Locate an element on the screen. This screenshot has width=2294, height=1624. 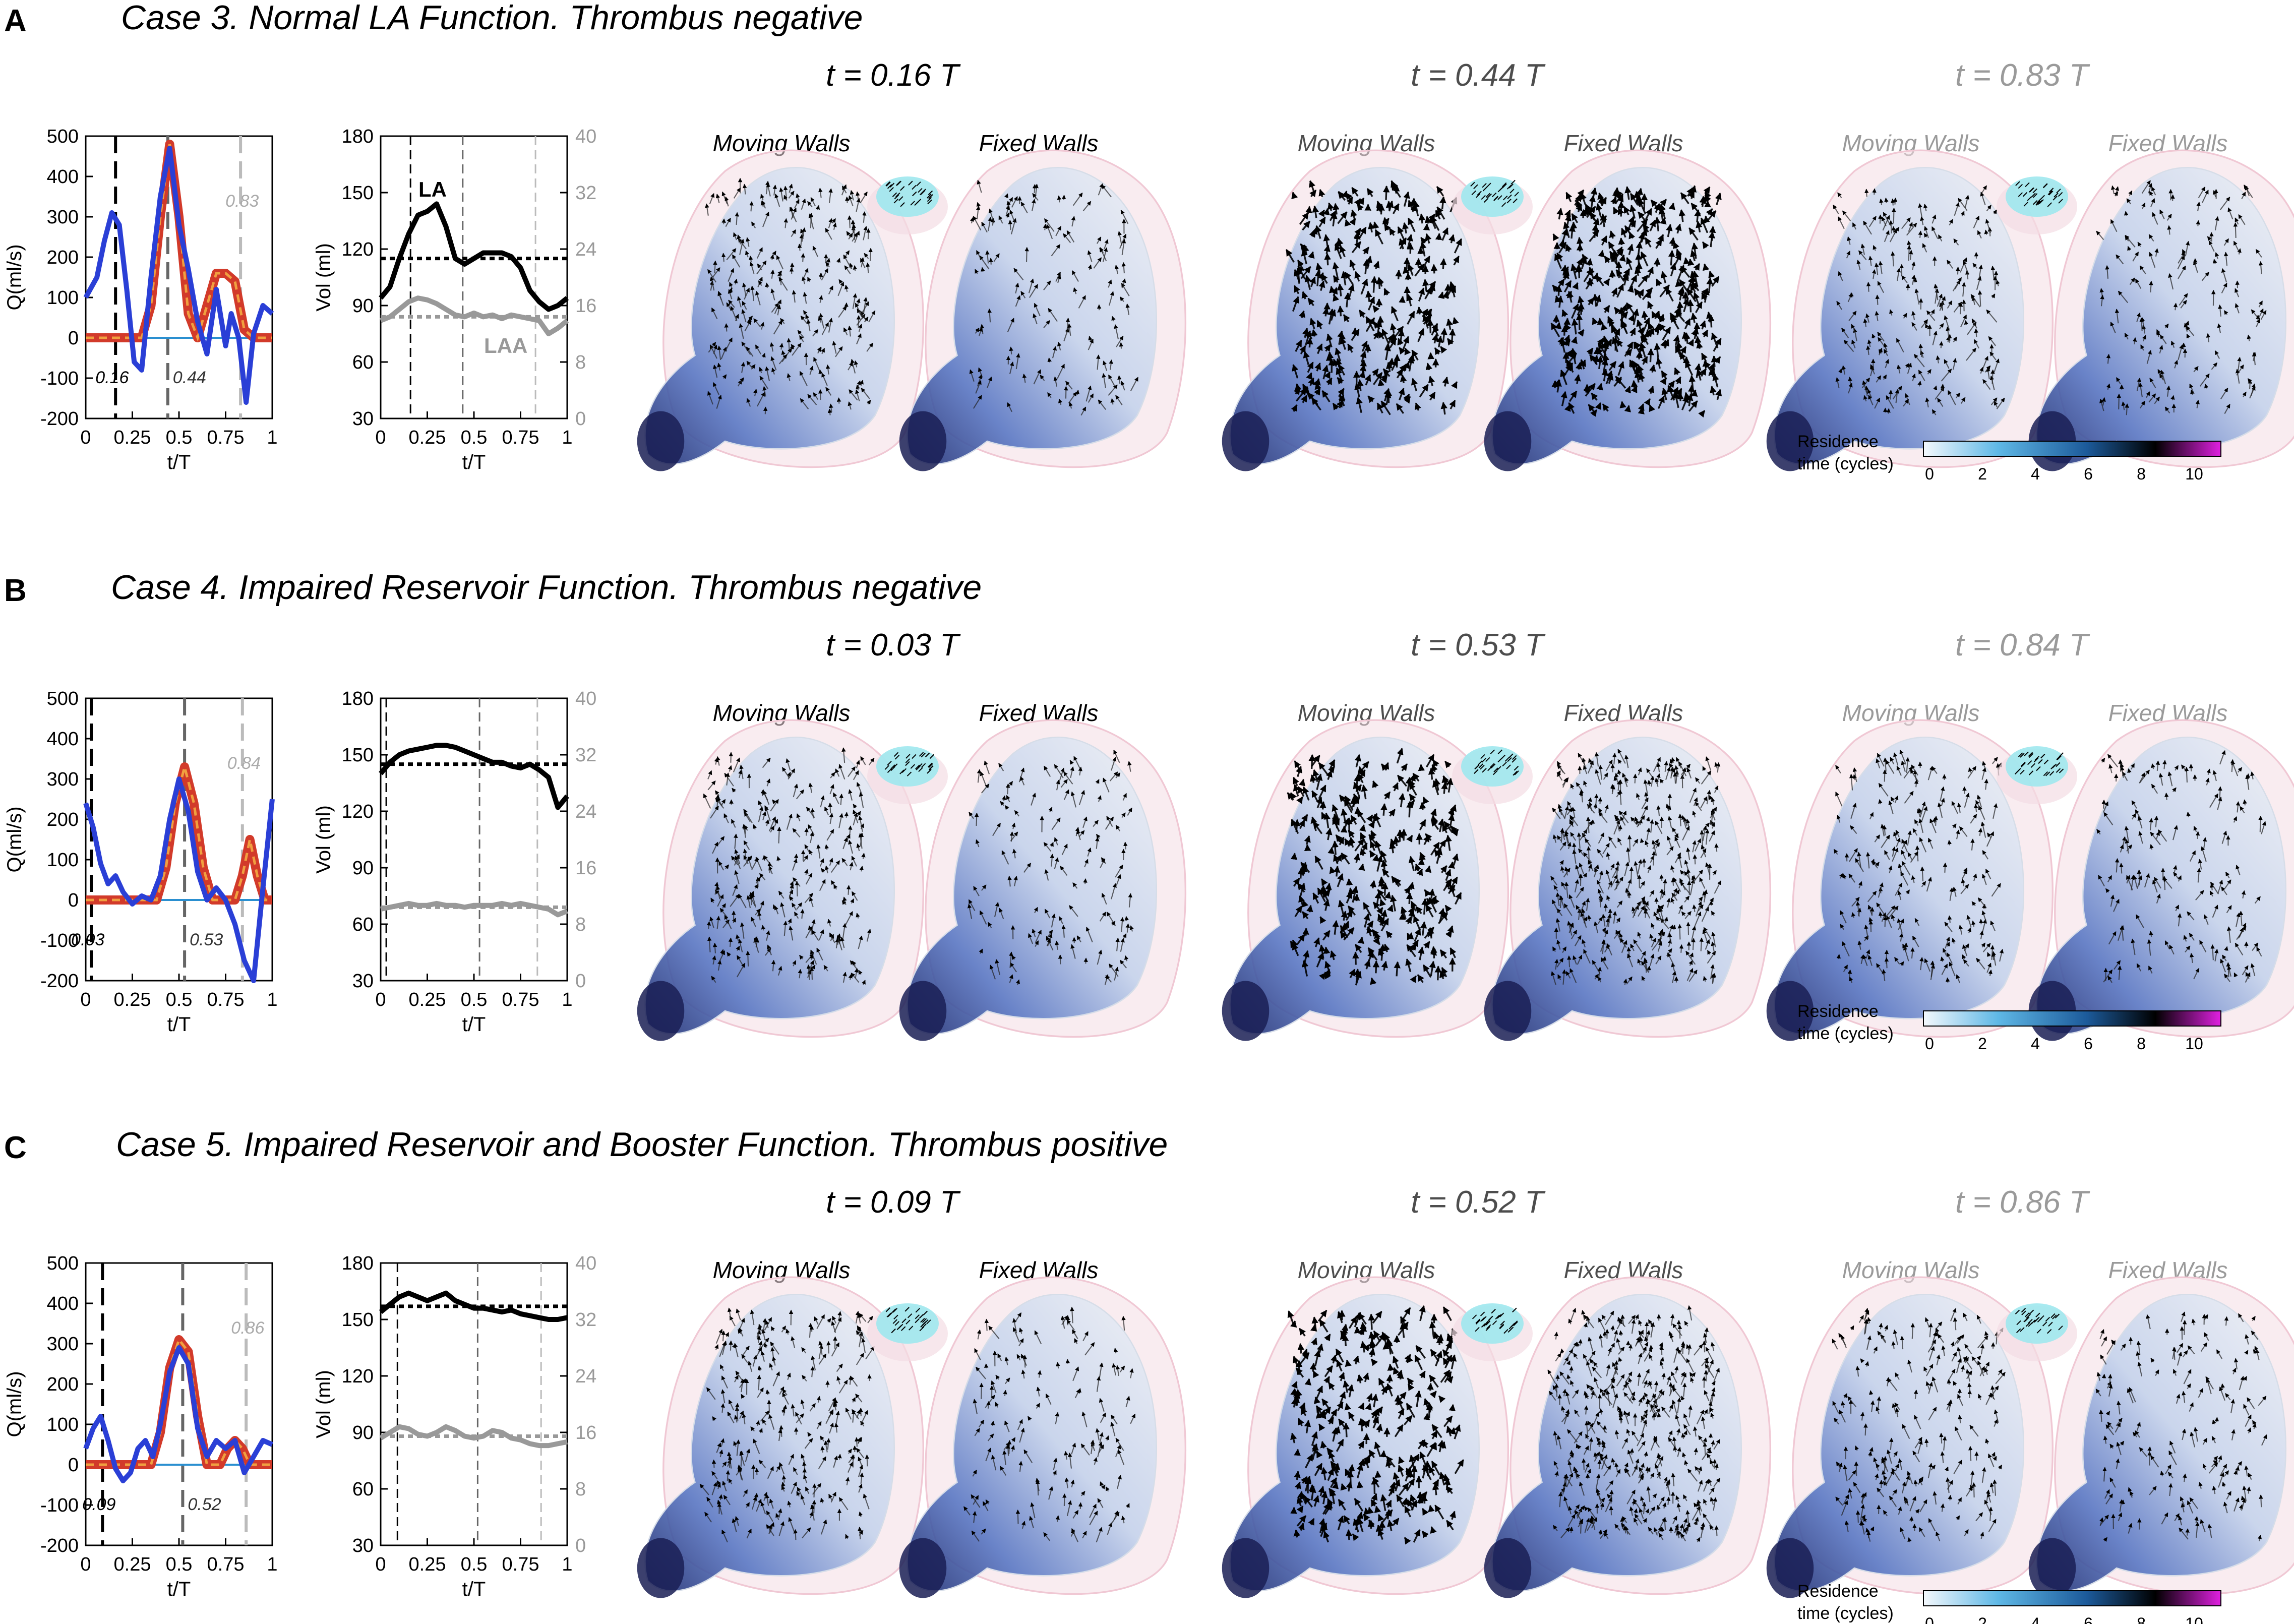
colorbar-tick-label: 6 is located at coordinates (2089, 1044).